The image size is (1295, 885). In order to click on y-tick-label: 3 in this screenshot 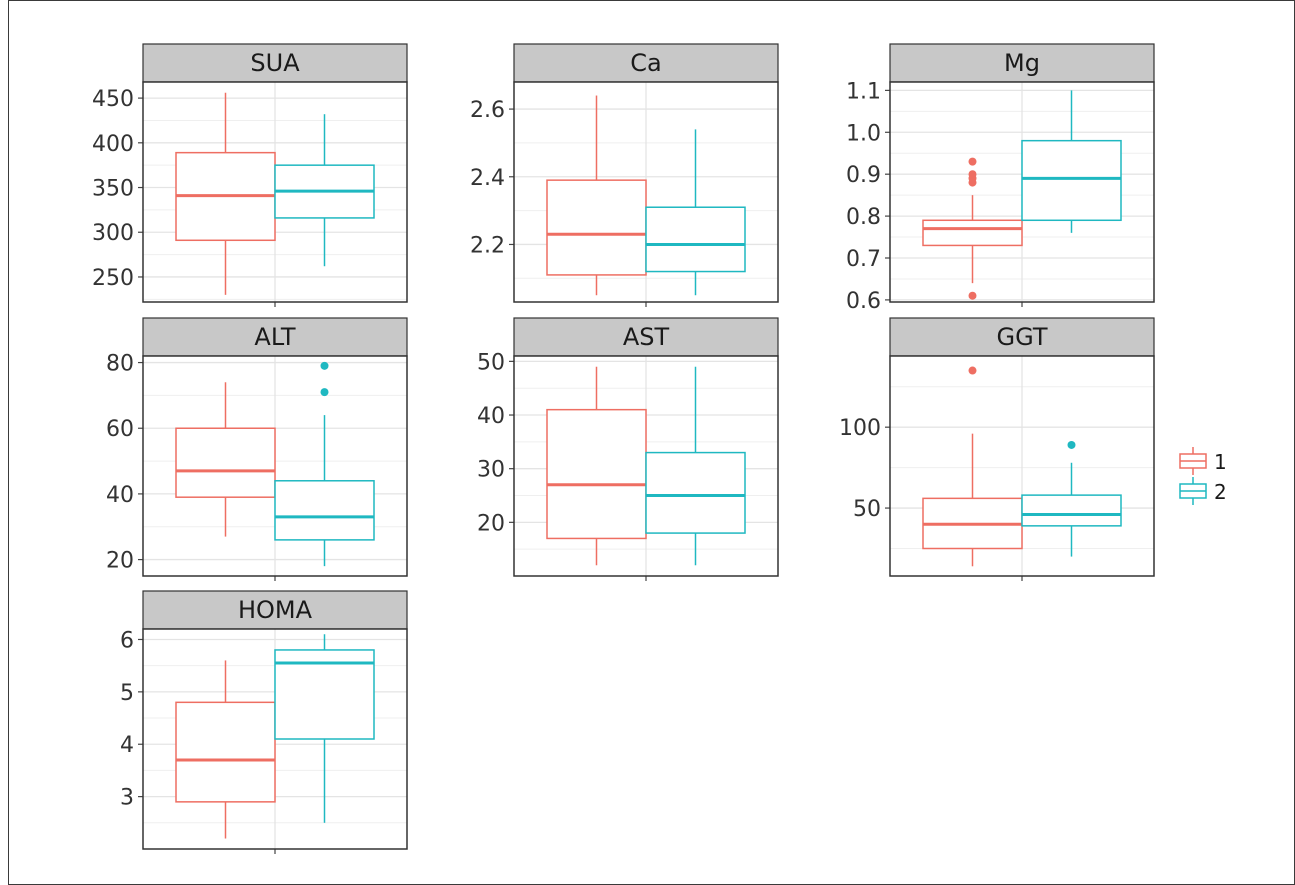, I will do `click(127, 798)`.